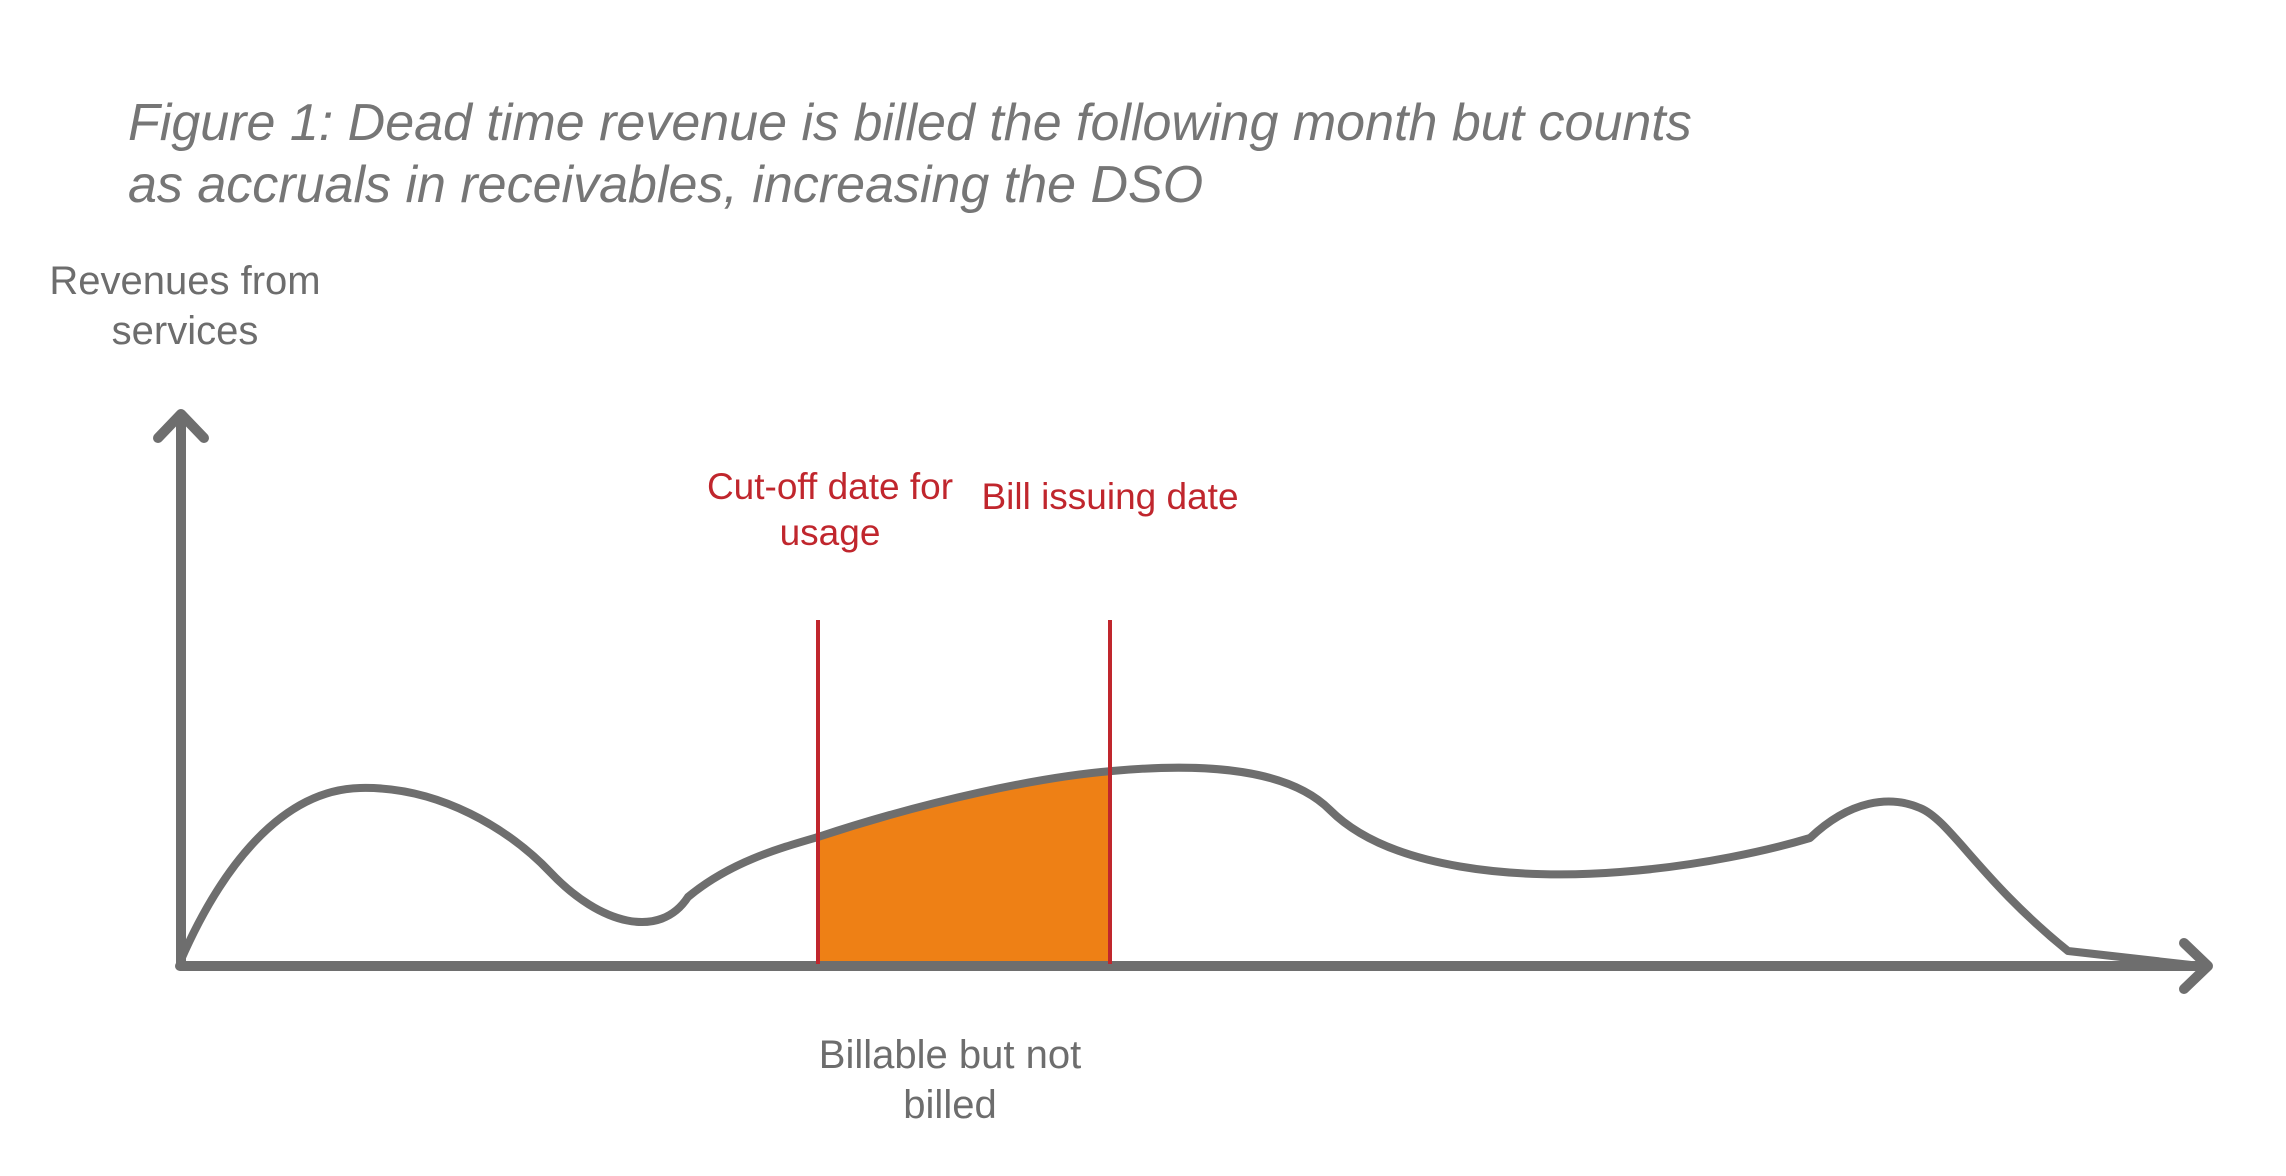  Describe the element at coordinates (950, 1055) in the screenshot. I see `billable-not-billed-label-line-1: Billable but not` at that location.